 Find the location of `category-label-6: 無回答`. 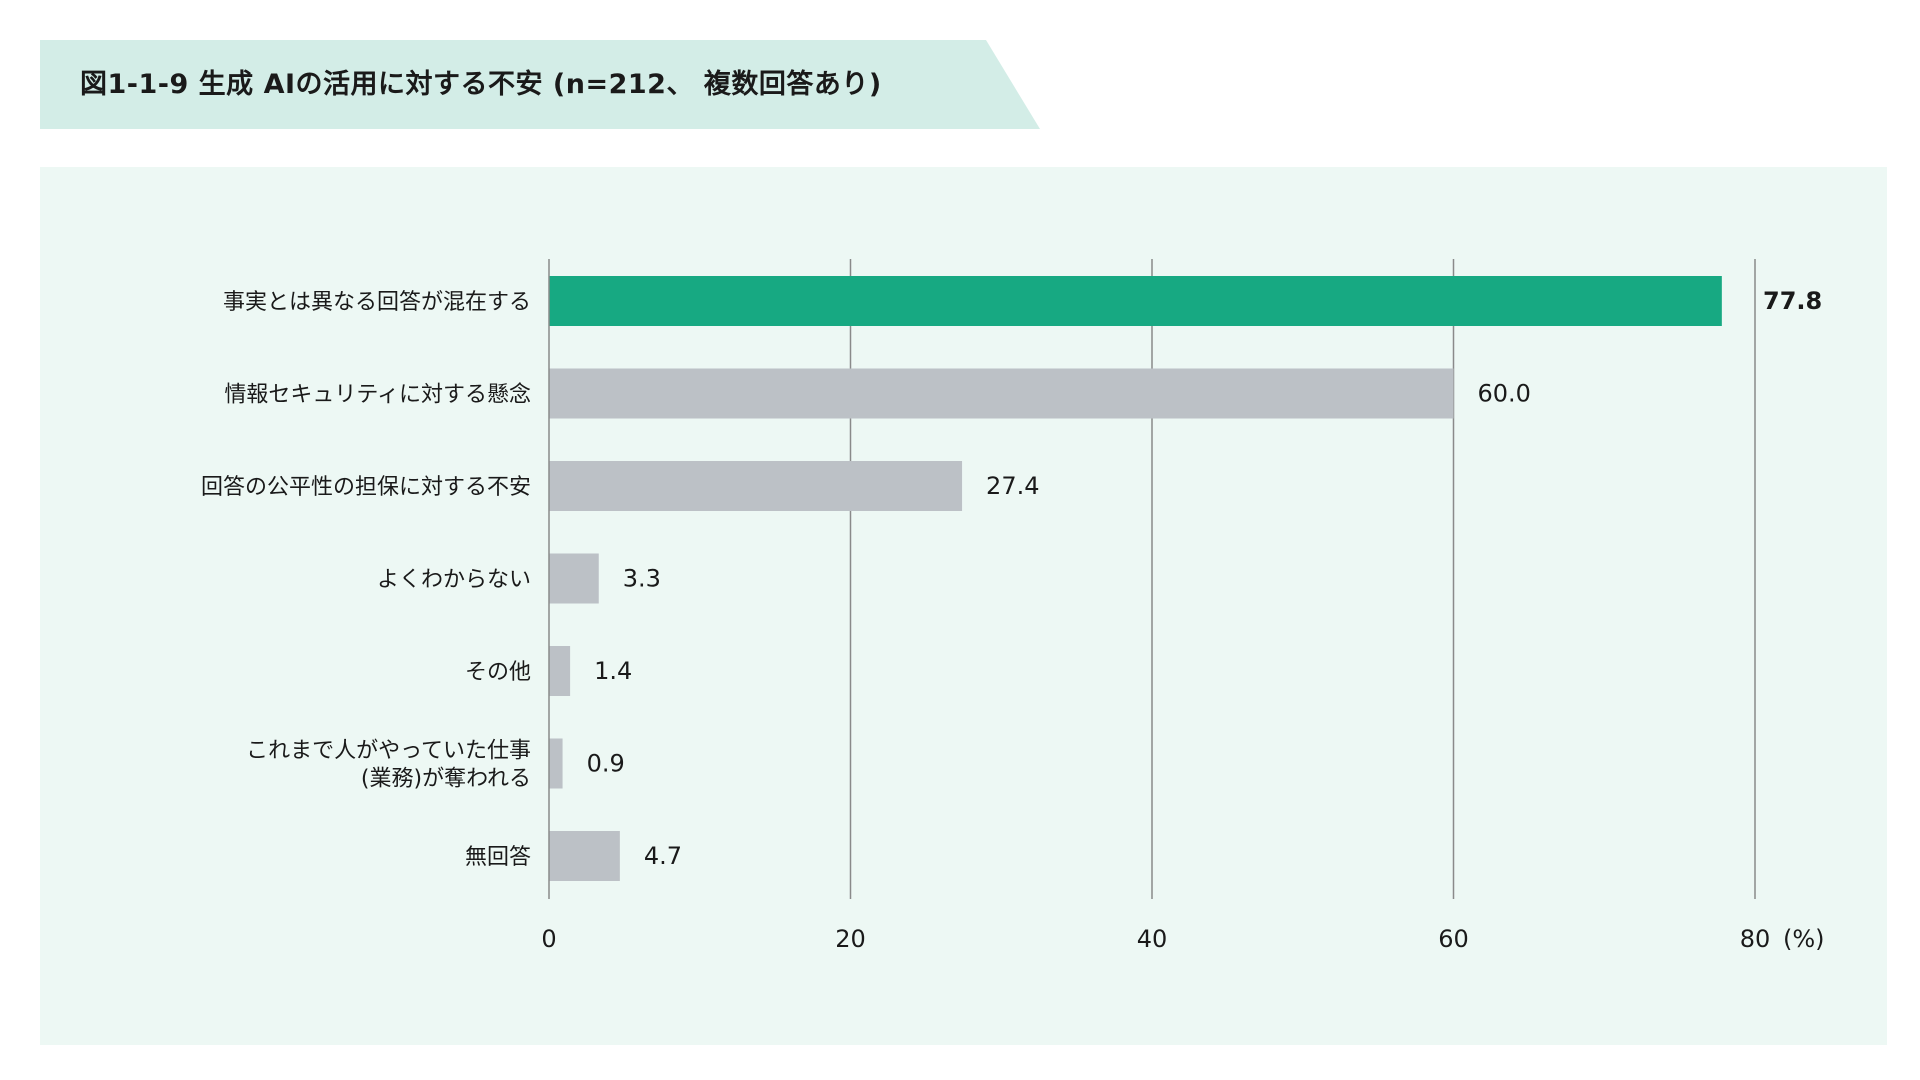

category-label-6: 無回答 is located at coordinates (498, 857).